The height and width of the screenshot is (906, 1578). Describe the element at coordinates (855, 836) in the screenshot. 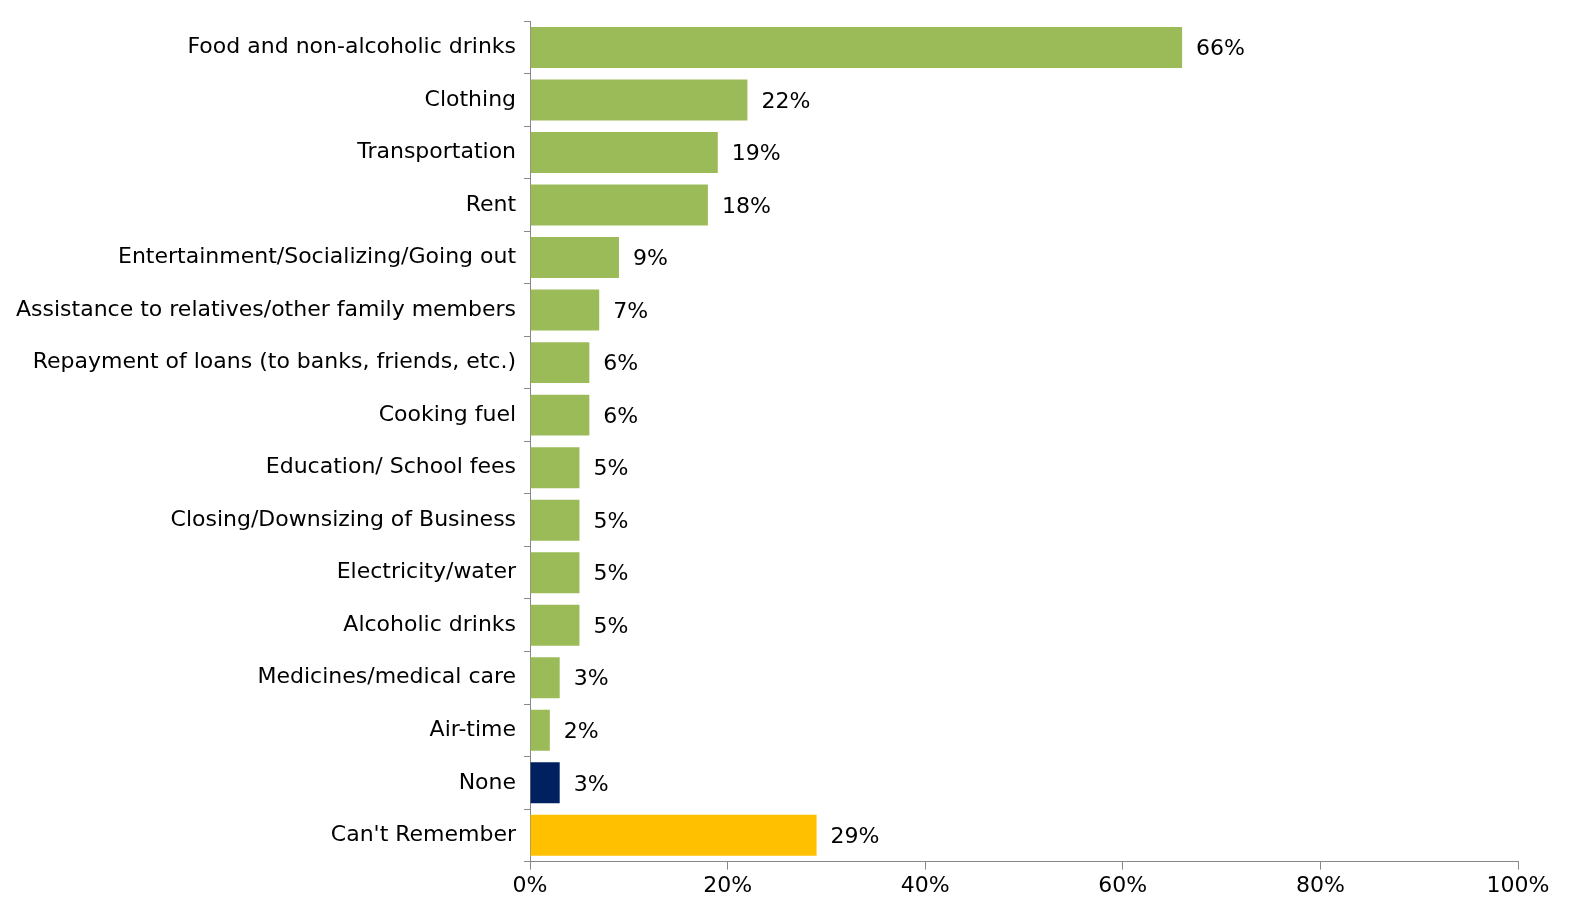

I see `data-label: 29%` at that location.